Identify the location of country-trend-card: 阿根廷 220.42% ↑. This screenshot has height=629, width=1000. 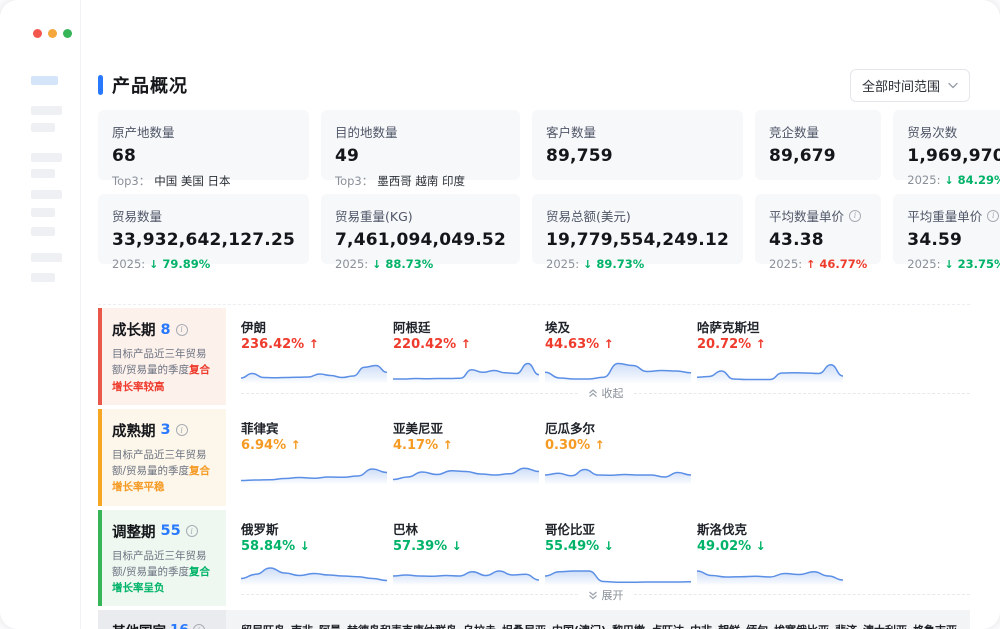
(469, 350).